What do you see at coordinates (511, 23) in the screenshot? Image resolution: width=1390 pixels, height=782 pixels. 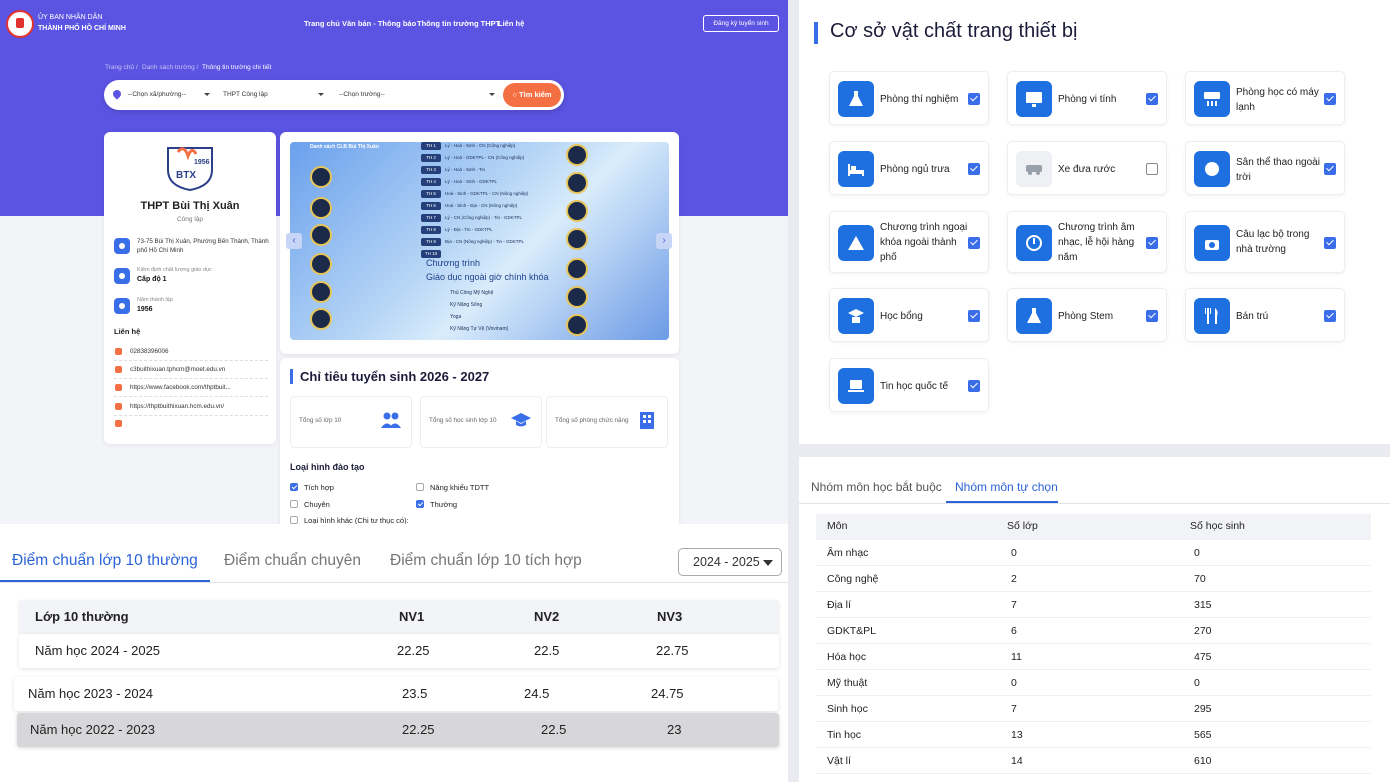 I see `nav-contact: Liên hệ` at bounding box center [511, 23].